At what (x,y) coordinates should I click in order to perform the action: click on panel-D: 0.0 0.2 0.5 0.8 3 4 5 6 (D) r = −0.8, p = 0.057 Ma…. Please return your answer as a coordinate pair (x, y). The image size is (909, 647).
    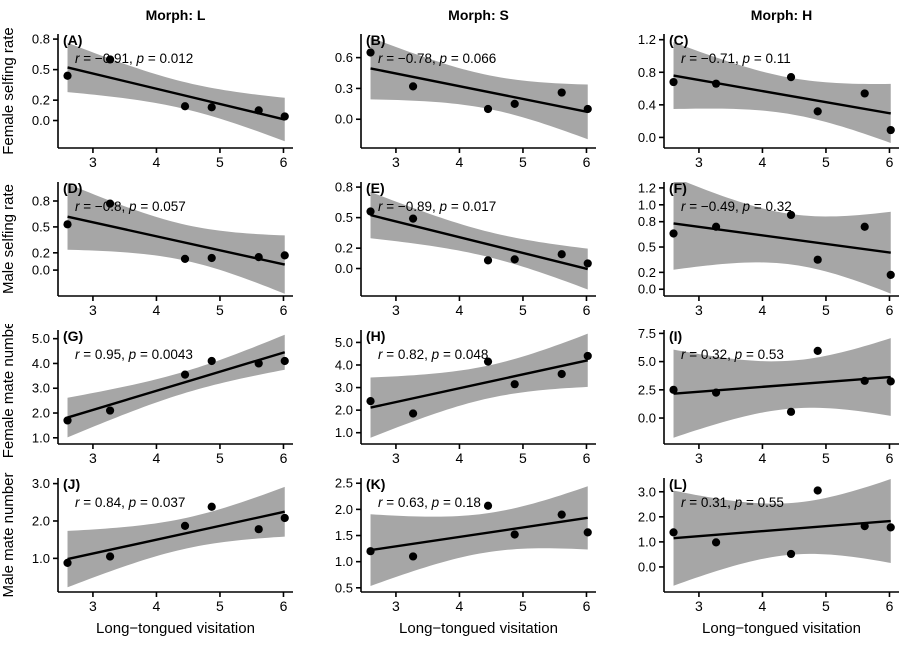
    Looking at the image, I should click on (151, 250).